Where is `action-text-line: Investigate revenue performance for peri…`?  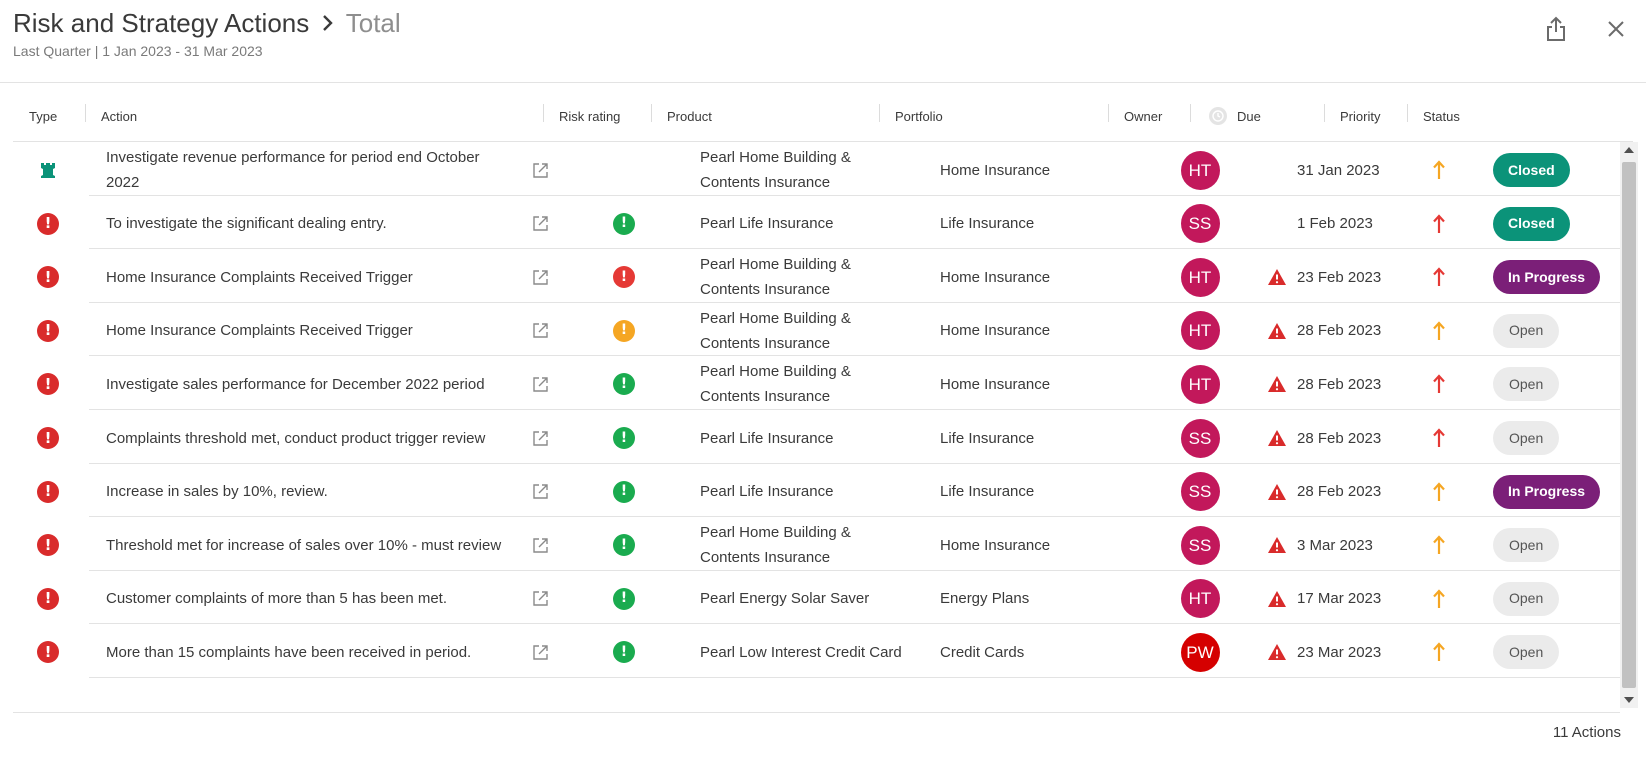 action-text-line: Investigate revenue performance for peri… is located at coordinates (293, 157).